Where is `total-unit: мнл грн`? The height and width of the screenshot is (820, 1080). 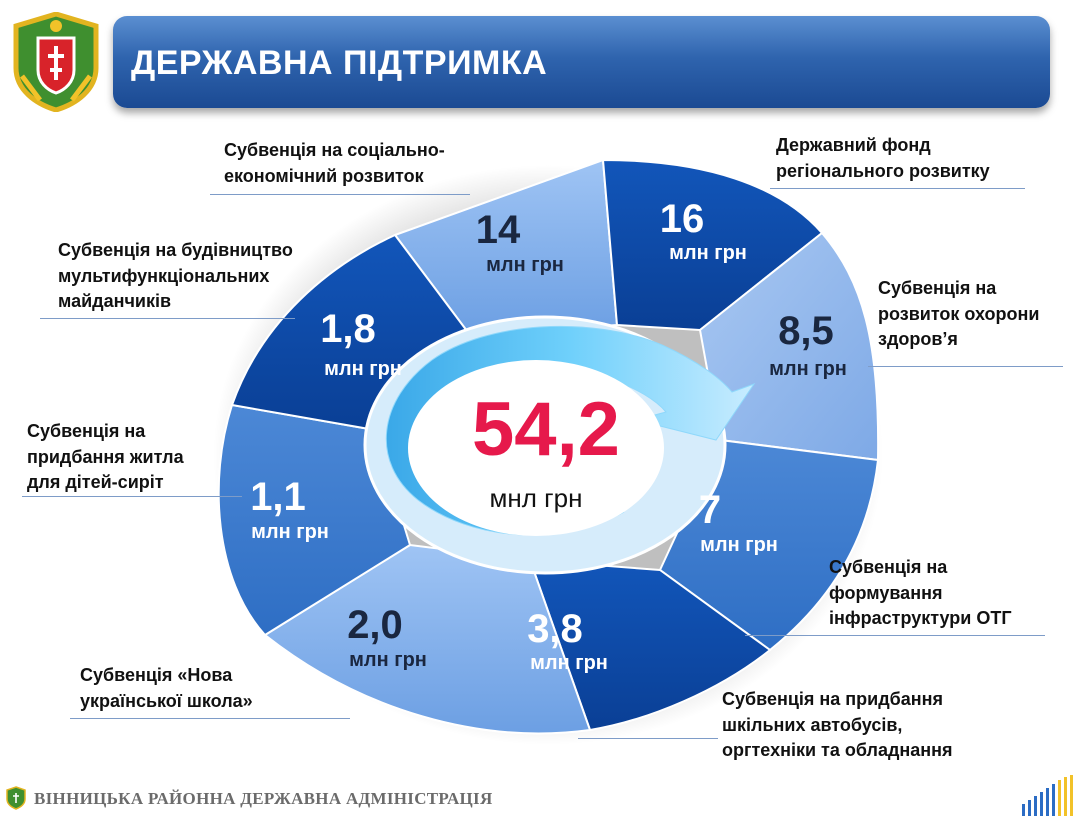
total-unit: мнл грн is located at coordinates (536, 498).